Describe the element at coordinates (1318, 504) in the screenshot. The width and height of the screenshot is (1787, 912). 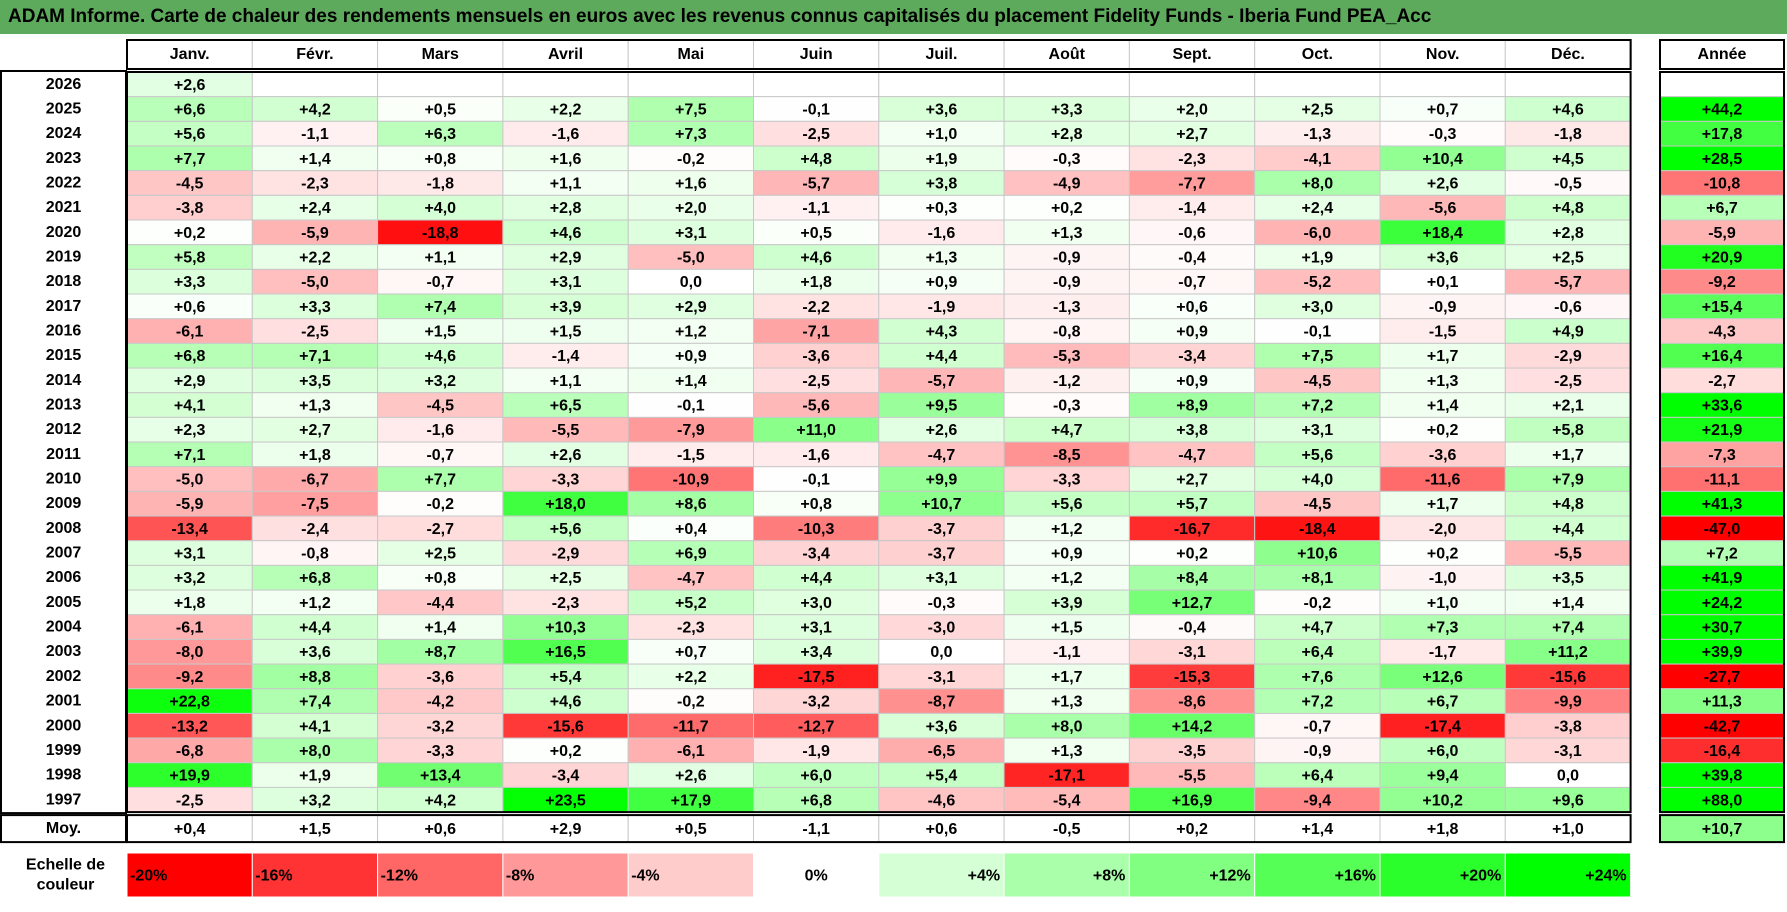
I see `heatmap-cell-value: -4,5` at that location.